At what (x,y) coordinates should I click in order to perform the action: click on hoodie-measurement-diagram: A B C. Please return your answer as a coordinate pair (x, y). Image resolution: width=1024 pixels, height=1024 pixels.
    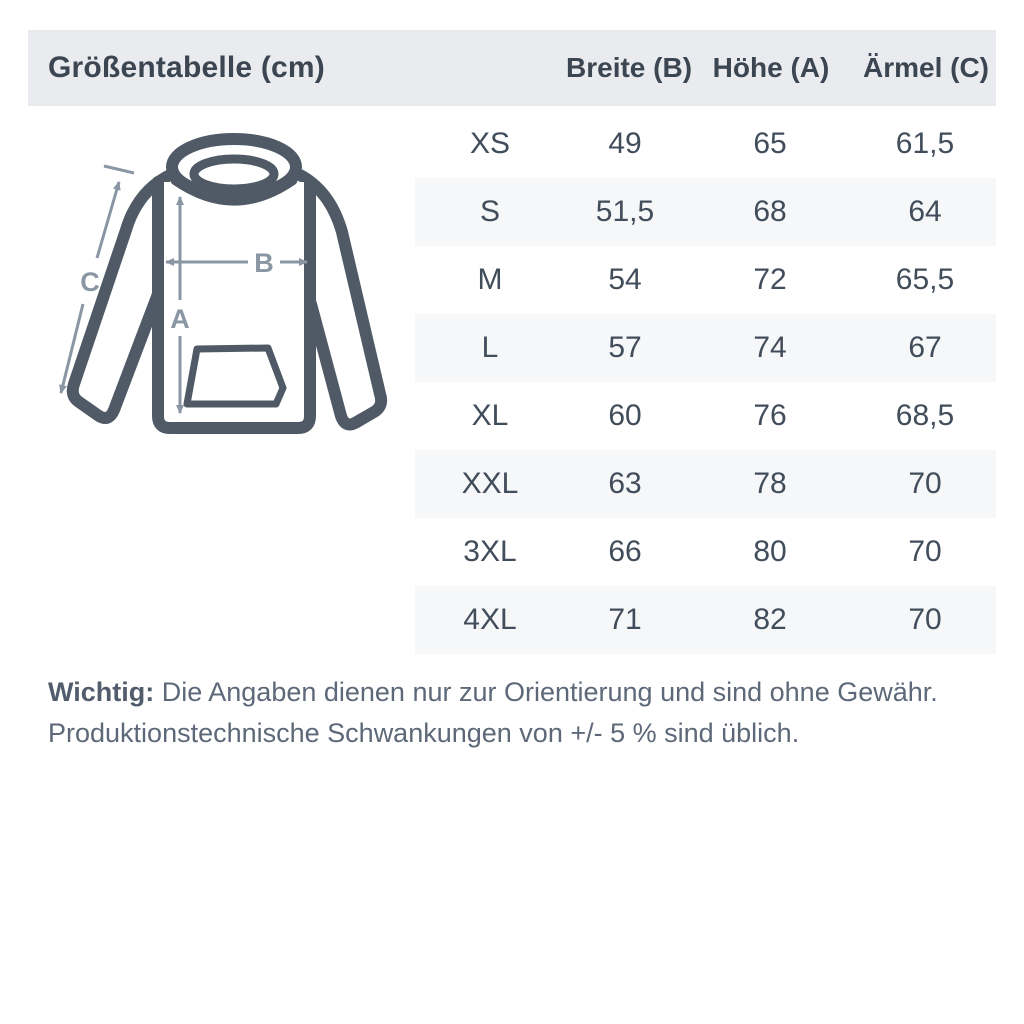
    Looking at the image, I should click on (223, 283).